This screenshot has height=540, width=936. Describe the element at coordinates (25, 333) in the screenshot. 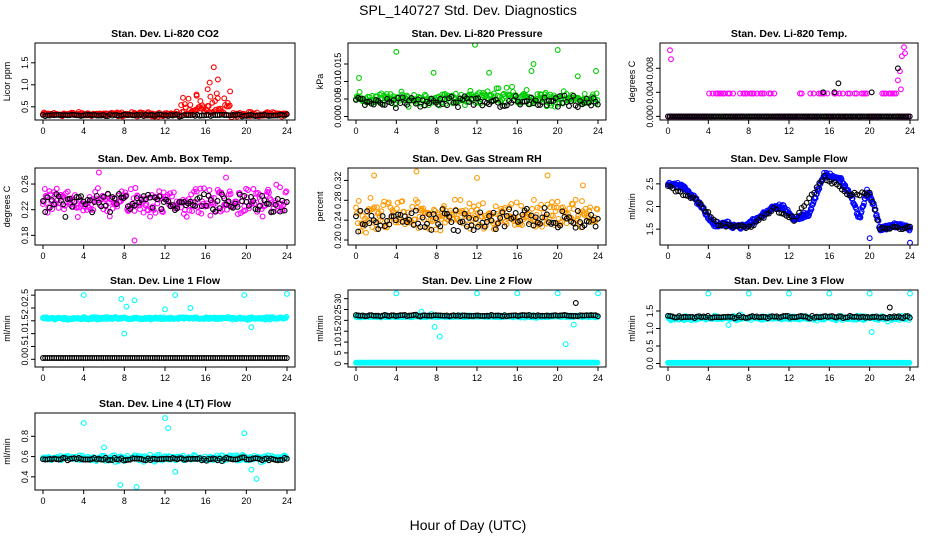

I see `y-tick-label: 1.0` at that location.